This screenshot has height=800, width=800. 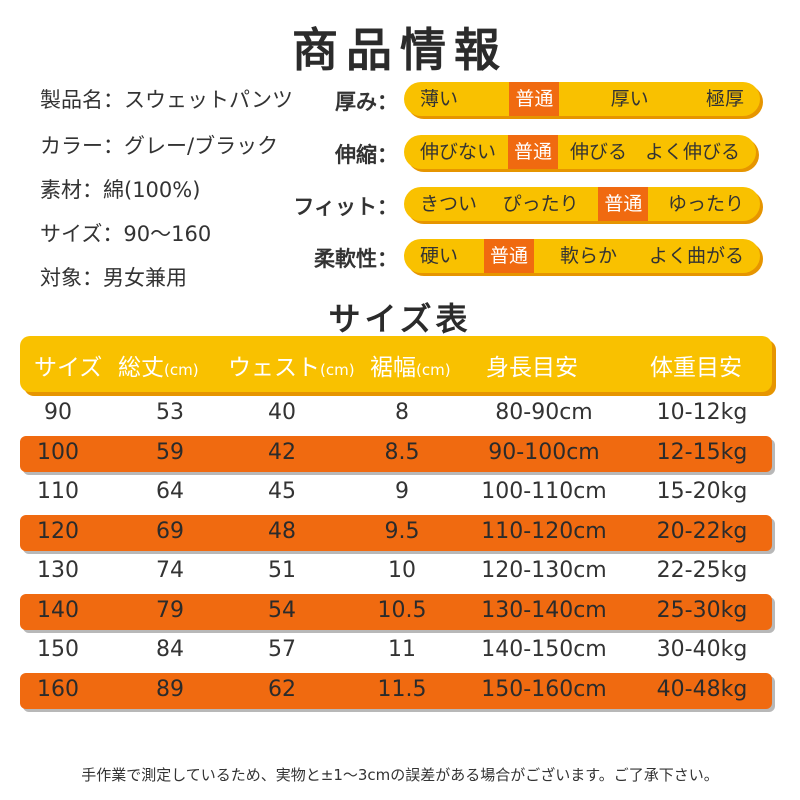 What do you see at coordinates (702, 649) in the screenshot?
I see `table-cell: 30-40kg` at bounding box center [702, 649].